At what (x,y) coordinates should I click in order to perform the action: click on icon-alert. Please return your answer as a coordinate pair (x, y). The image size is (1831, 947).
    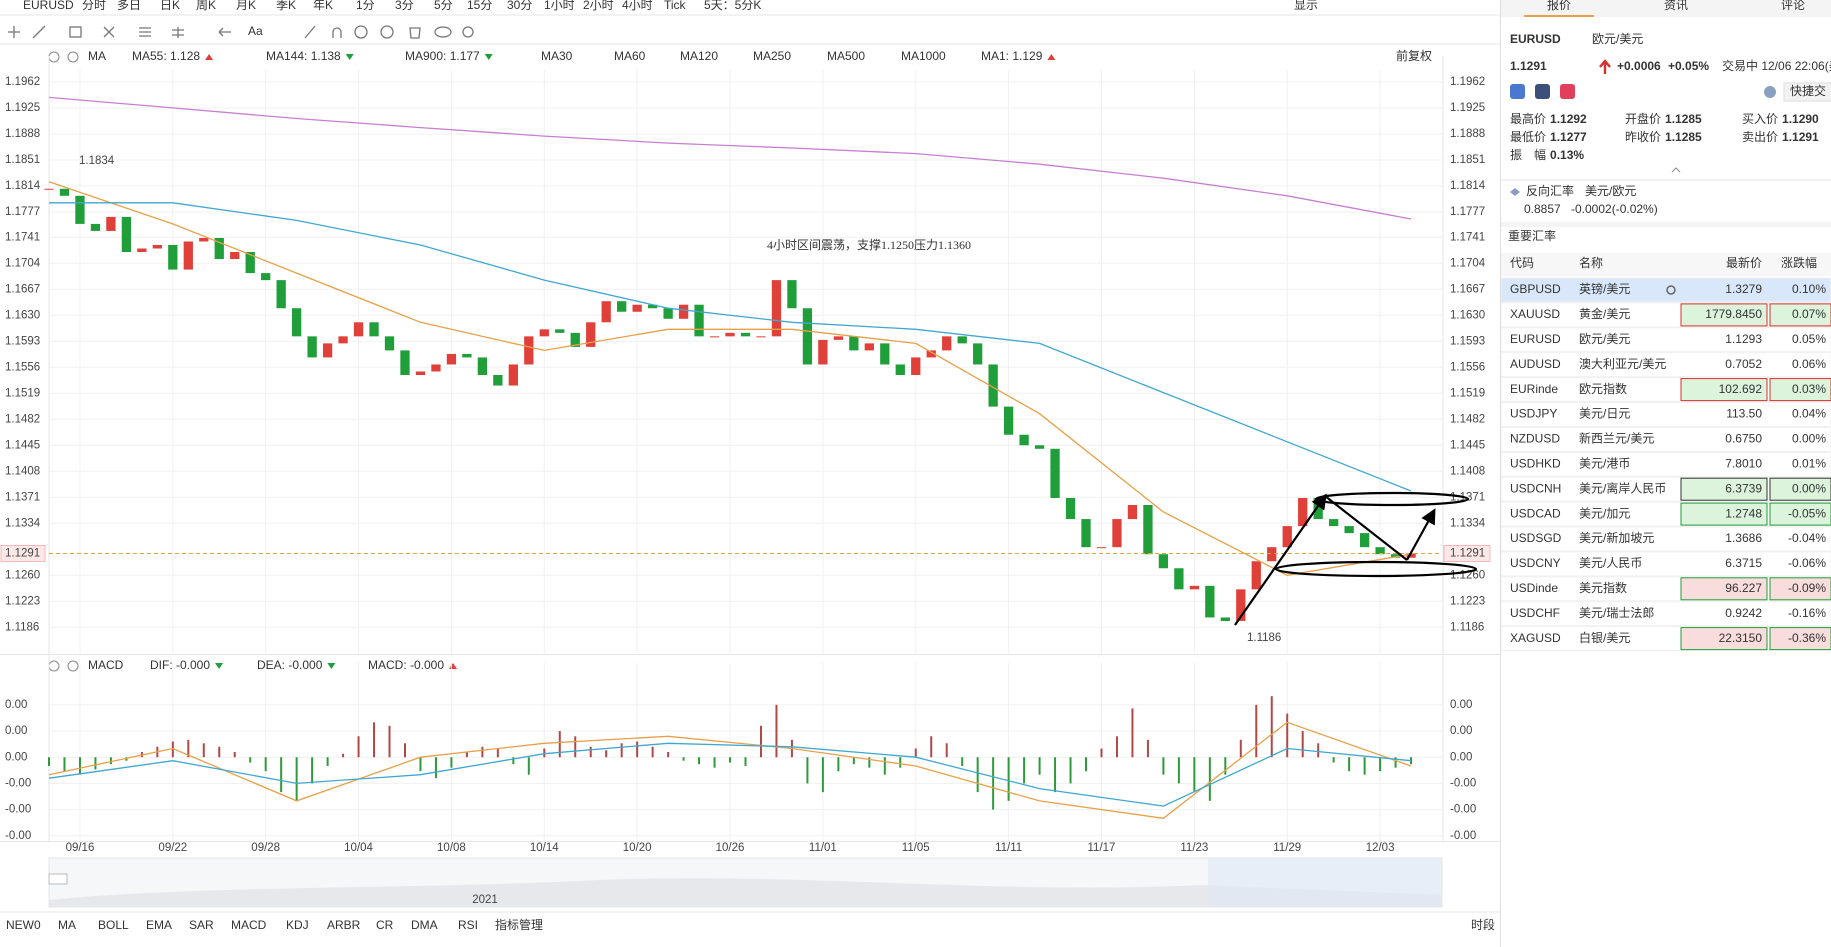
    Looking at the image, I should click on (1770, 92).